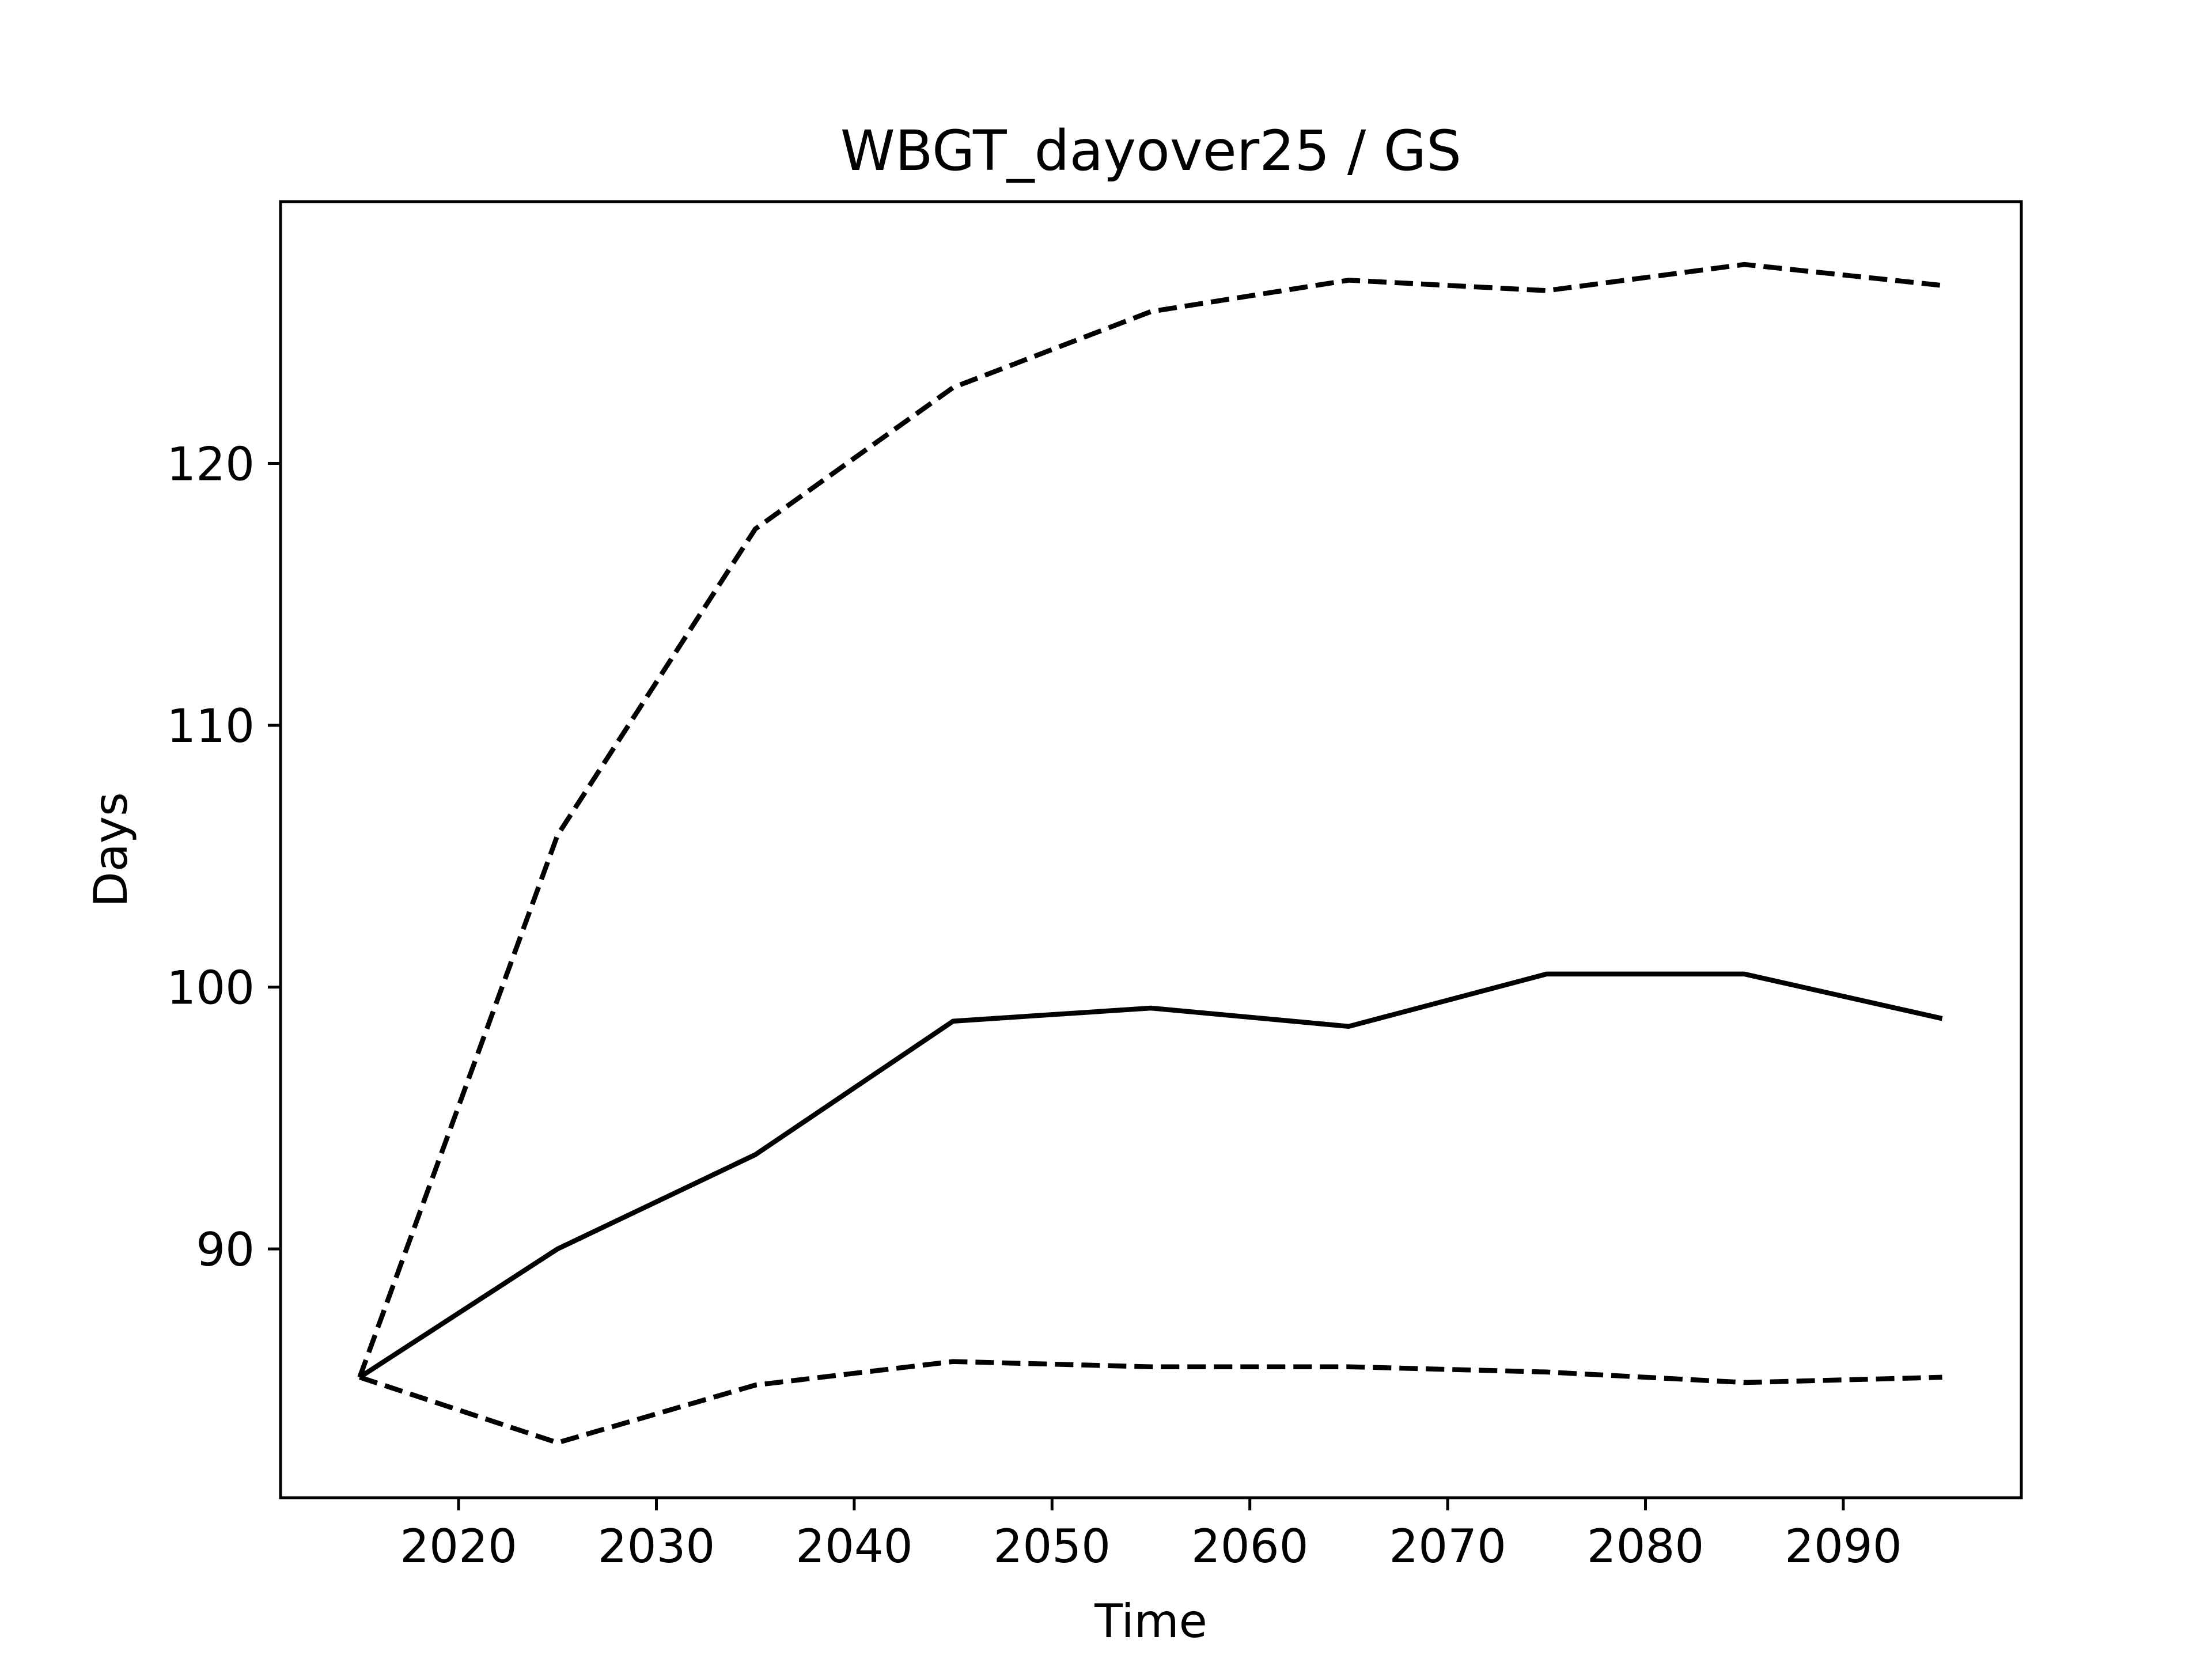 The width and height of the screenshot is (2212, 1659). What do you see at coordinates (458, 1546) in the screenshot?
I see `x-tick-label: 2020` at bounding box center [458, 1546].